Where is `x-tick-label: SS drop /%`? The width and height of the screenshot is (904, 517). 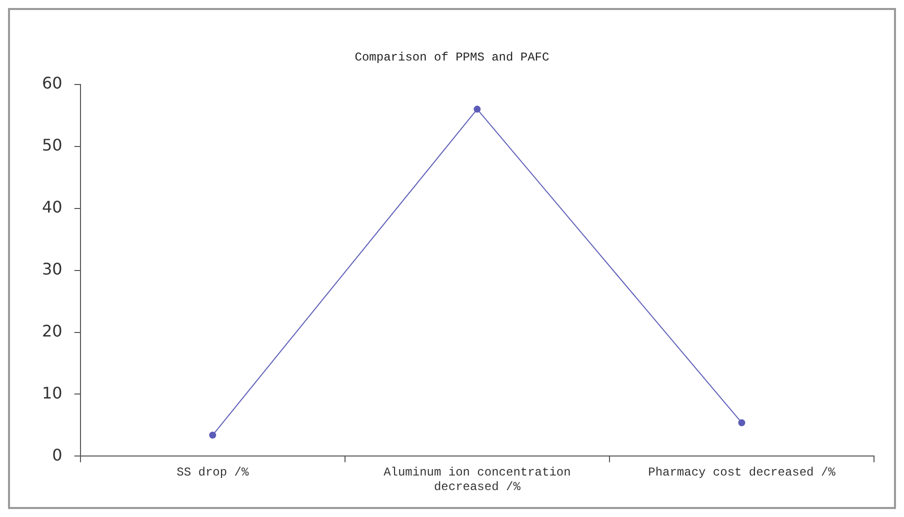 x-tick-label: SS drop /% is located at coordinates (213, 473).